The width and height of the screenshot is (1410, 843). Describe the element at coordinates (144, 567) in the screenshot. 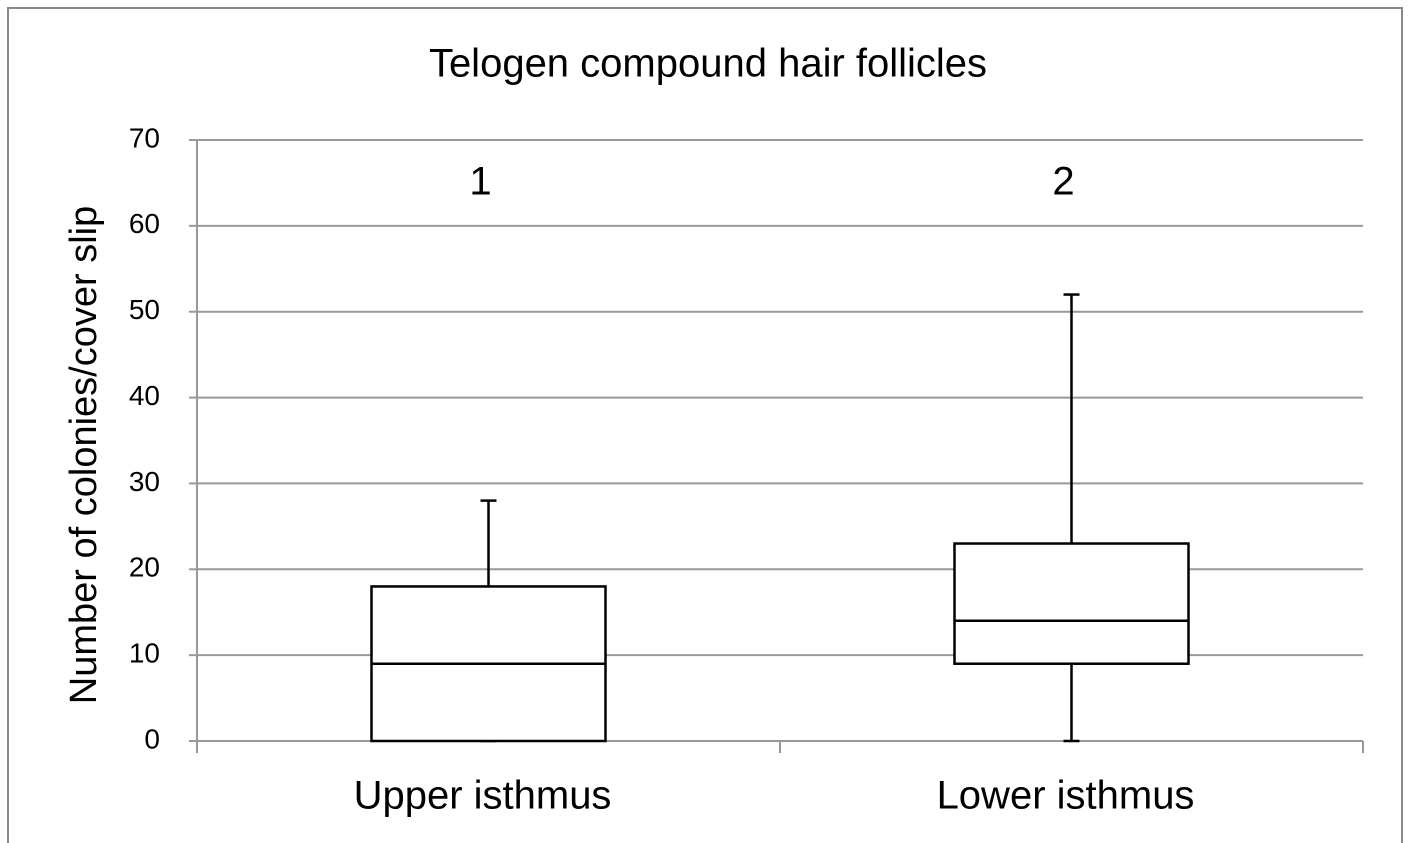

I see `y-tick-label: 20` at that location.